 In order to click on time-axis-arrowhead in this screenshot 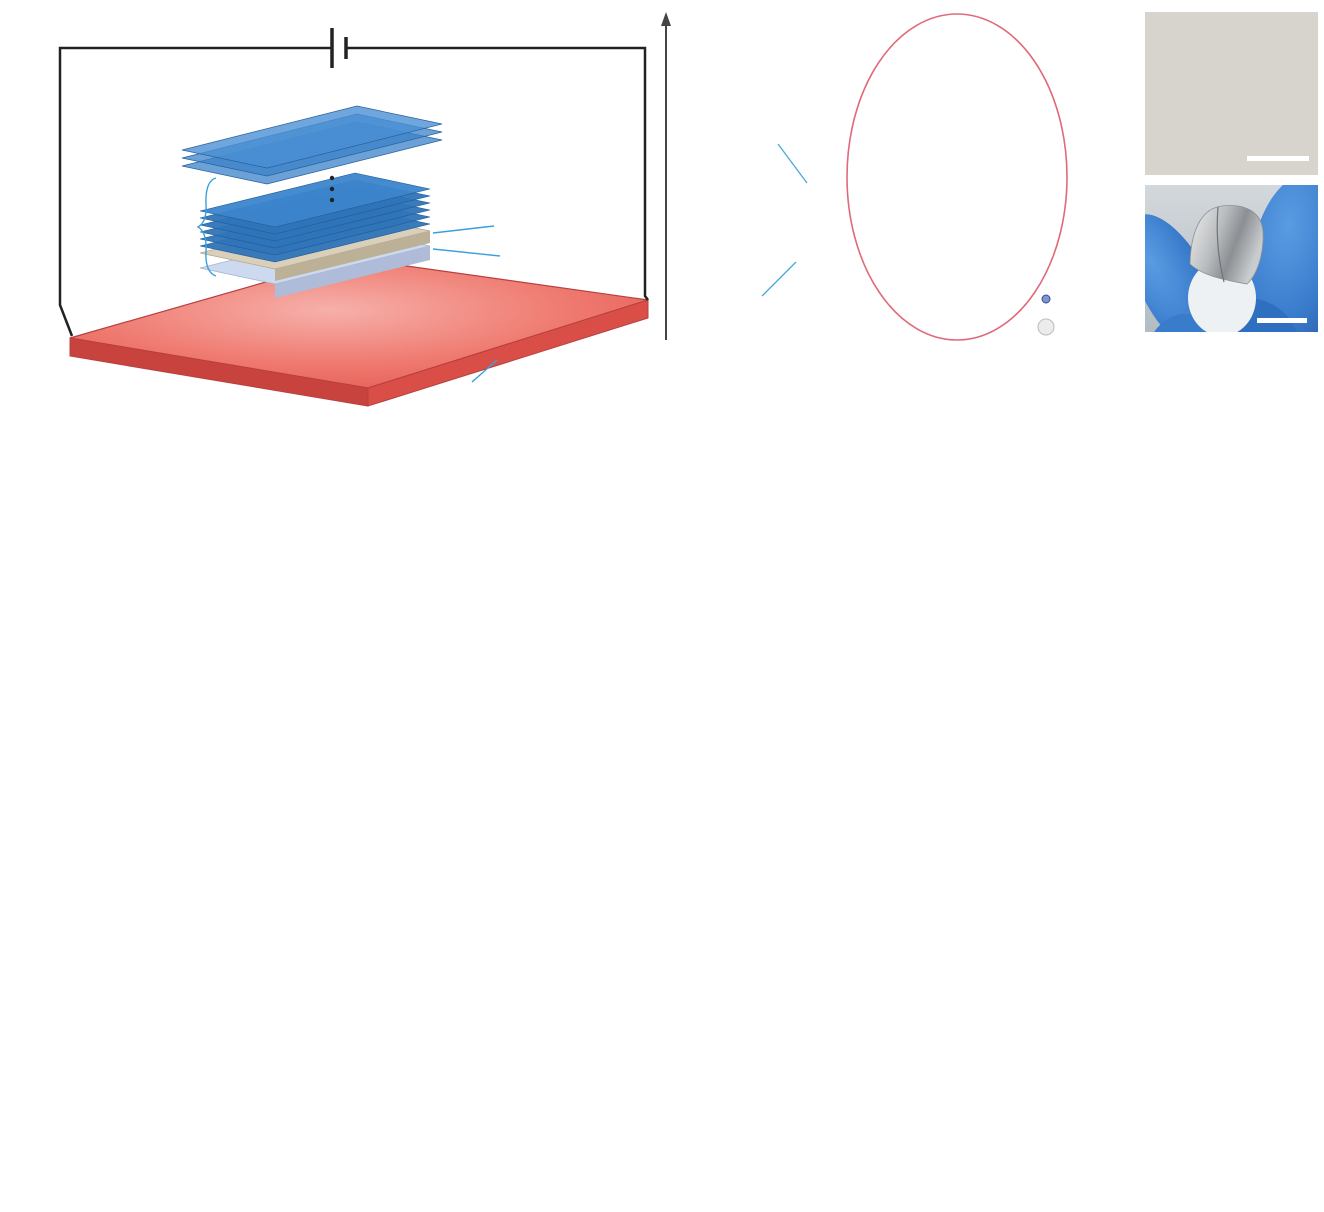, I will do `click(666, 19)`.